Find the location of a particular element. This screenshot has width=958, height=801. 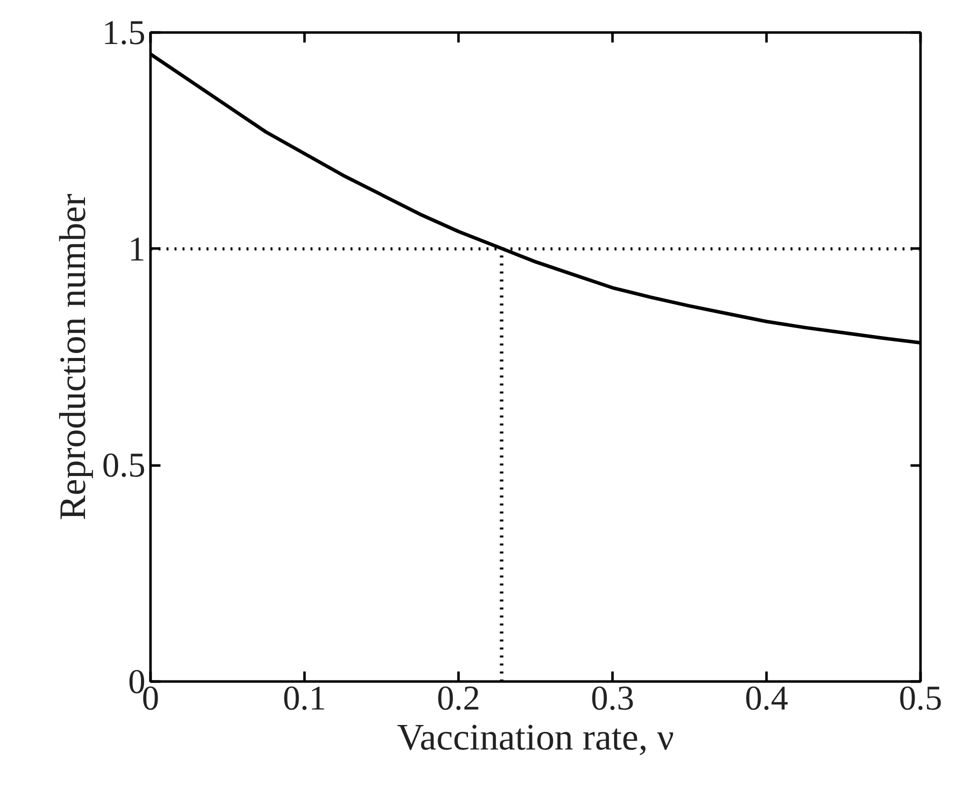

x-tick-label: 0.2 is located at coordinates (458, 699).